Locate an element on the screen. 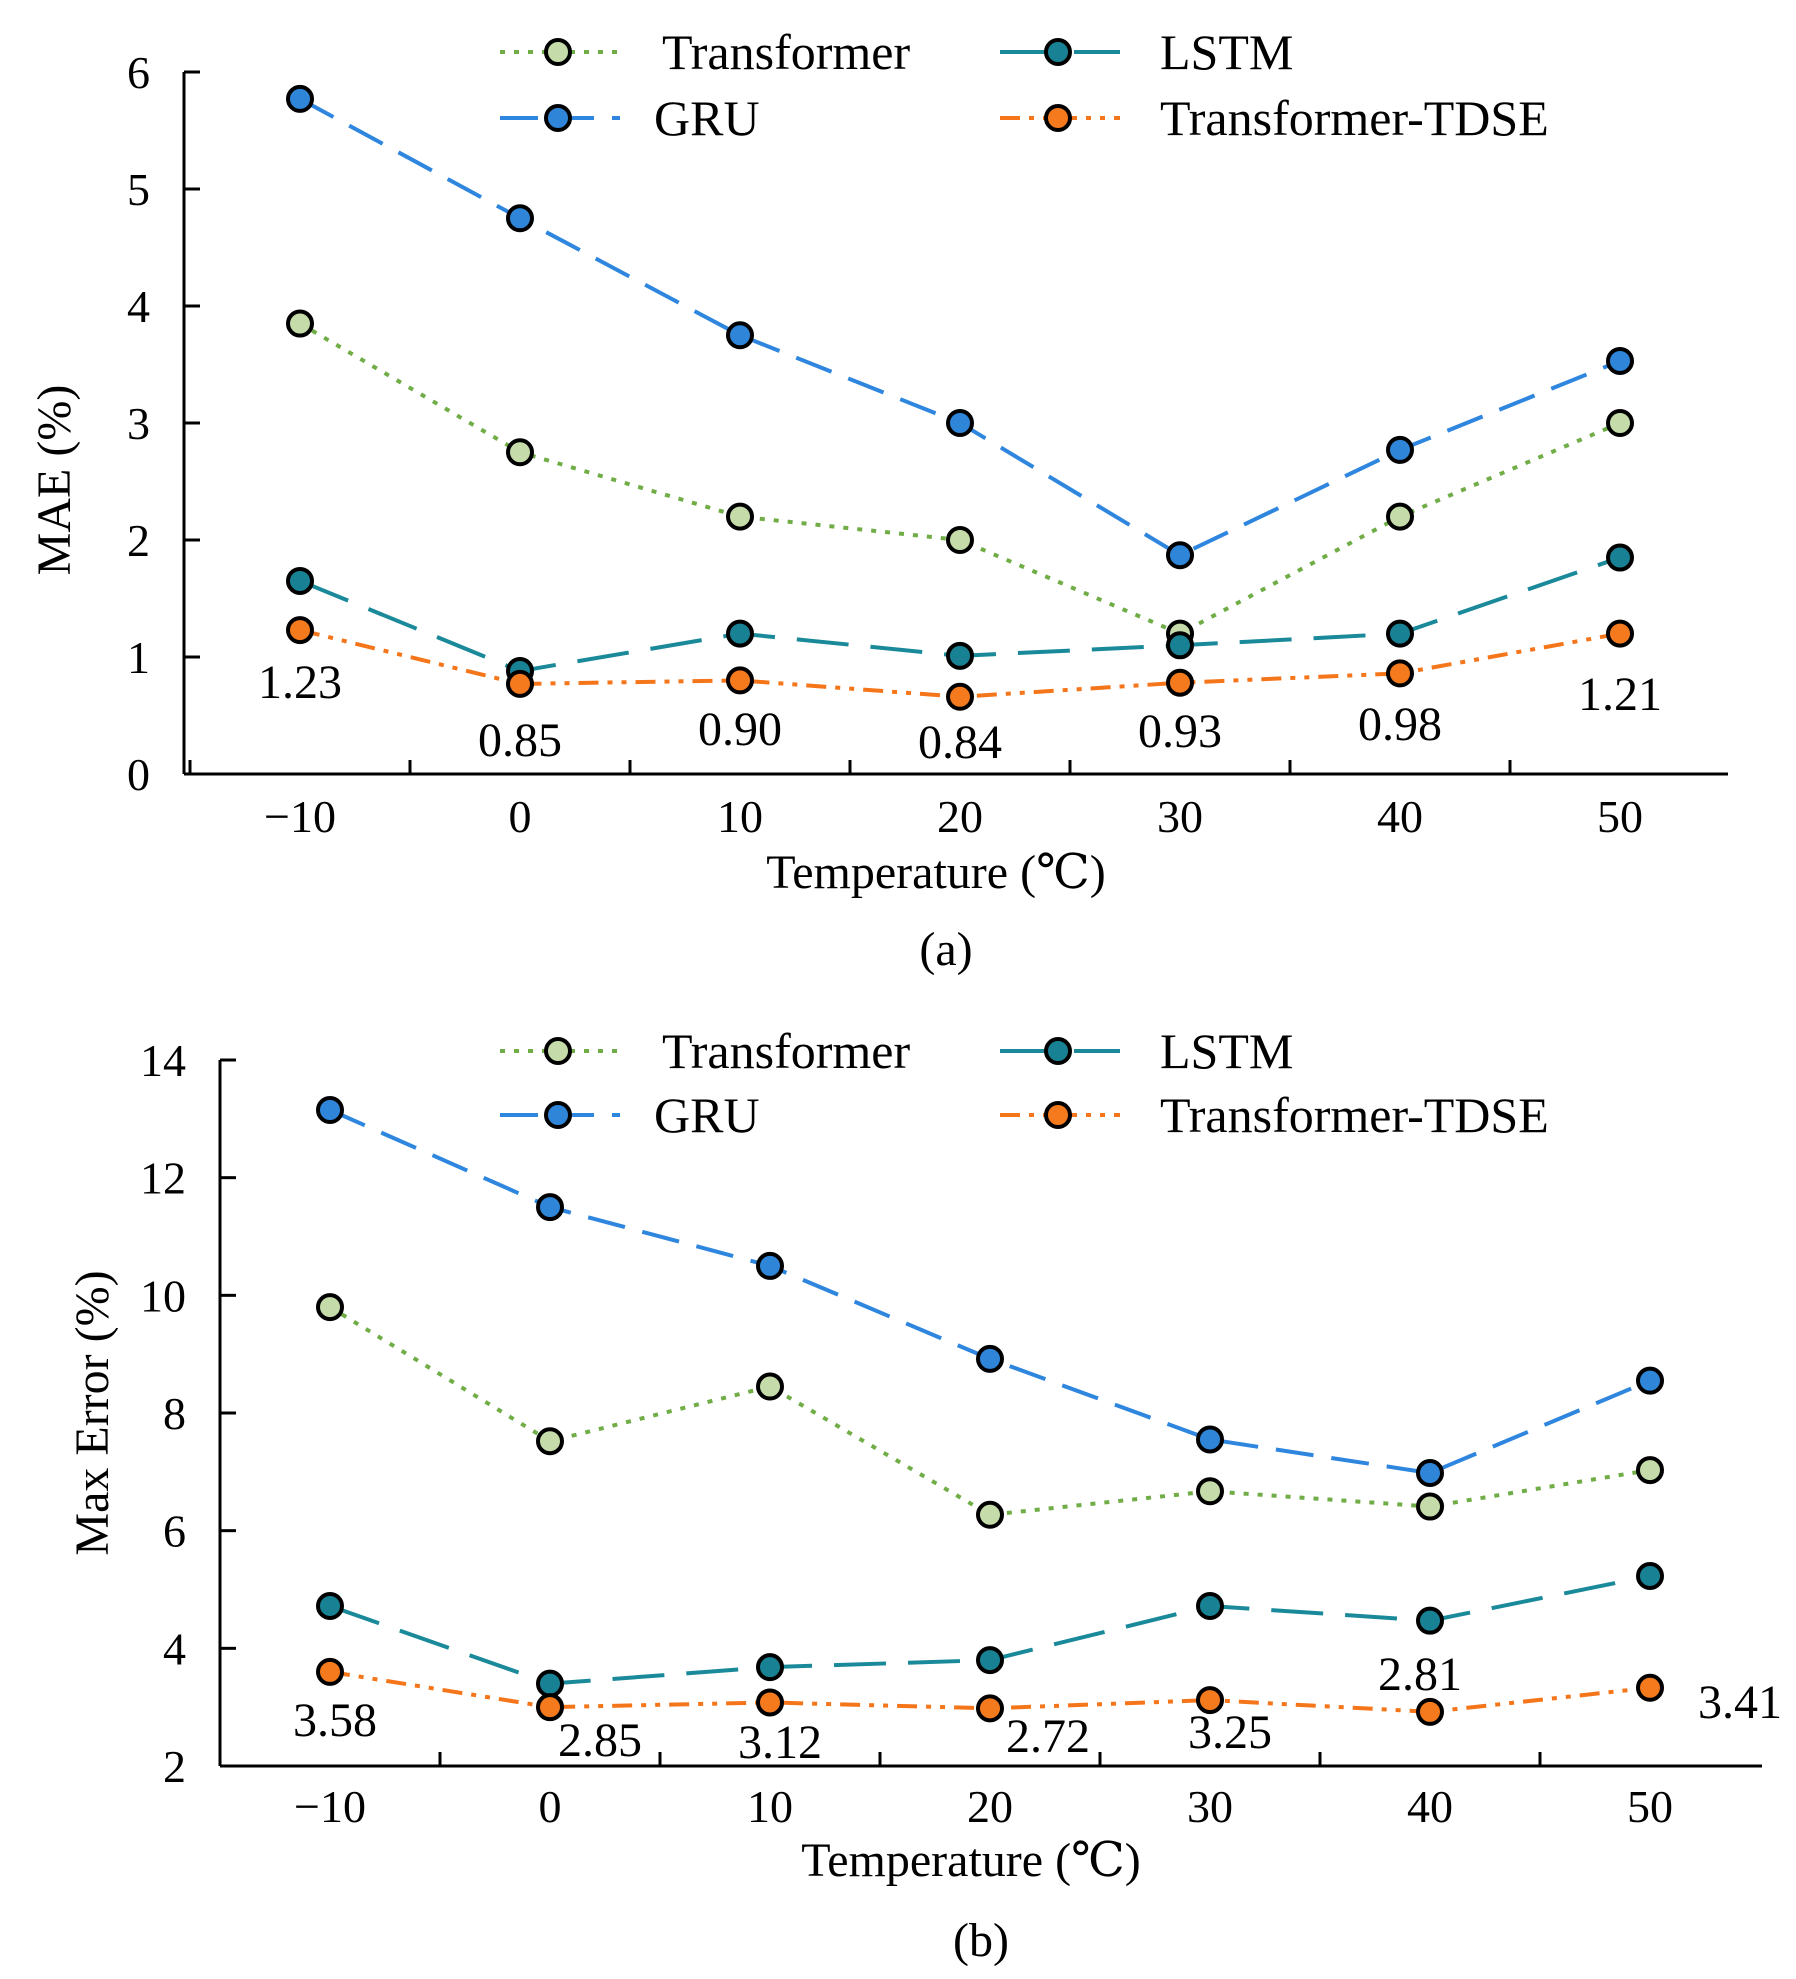 The width and height of the screenshot is (1796, 1979). legend: Transformer LSTM GRU Transformer-TDSE is located at coordinates (1024, 85).